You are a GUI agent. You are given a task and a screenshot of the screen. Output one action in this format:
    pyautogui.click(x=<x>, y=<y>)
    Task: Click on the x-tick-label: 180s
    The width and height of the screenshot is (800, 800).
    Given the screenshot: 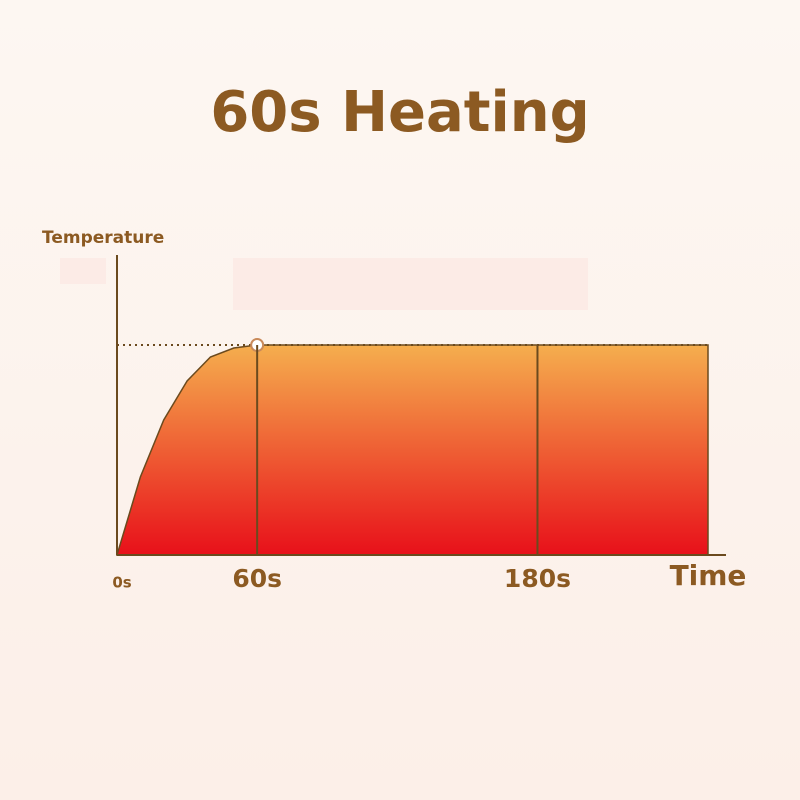 What is the action you would take?
    pyautogui.click(x=537, y=578)
    